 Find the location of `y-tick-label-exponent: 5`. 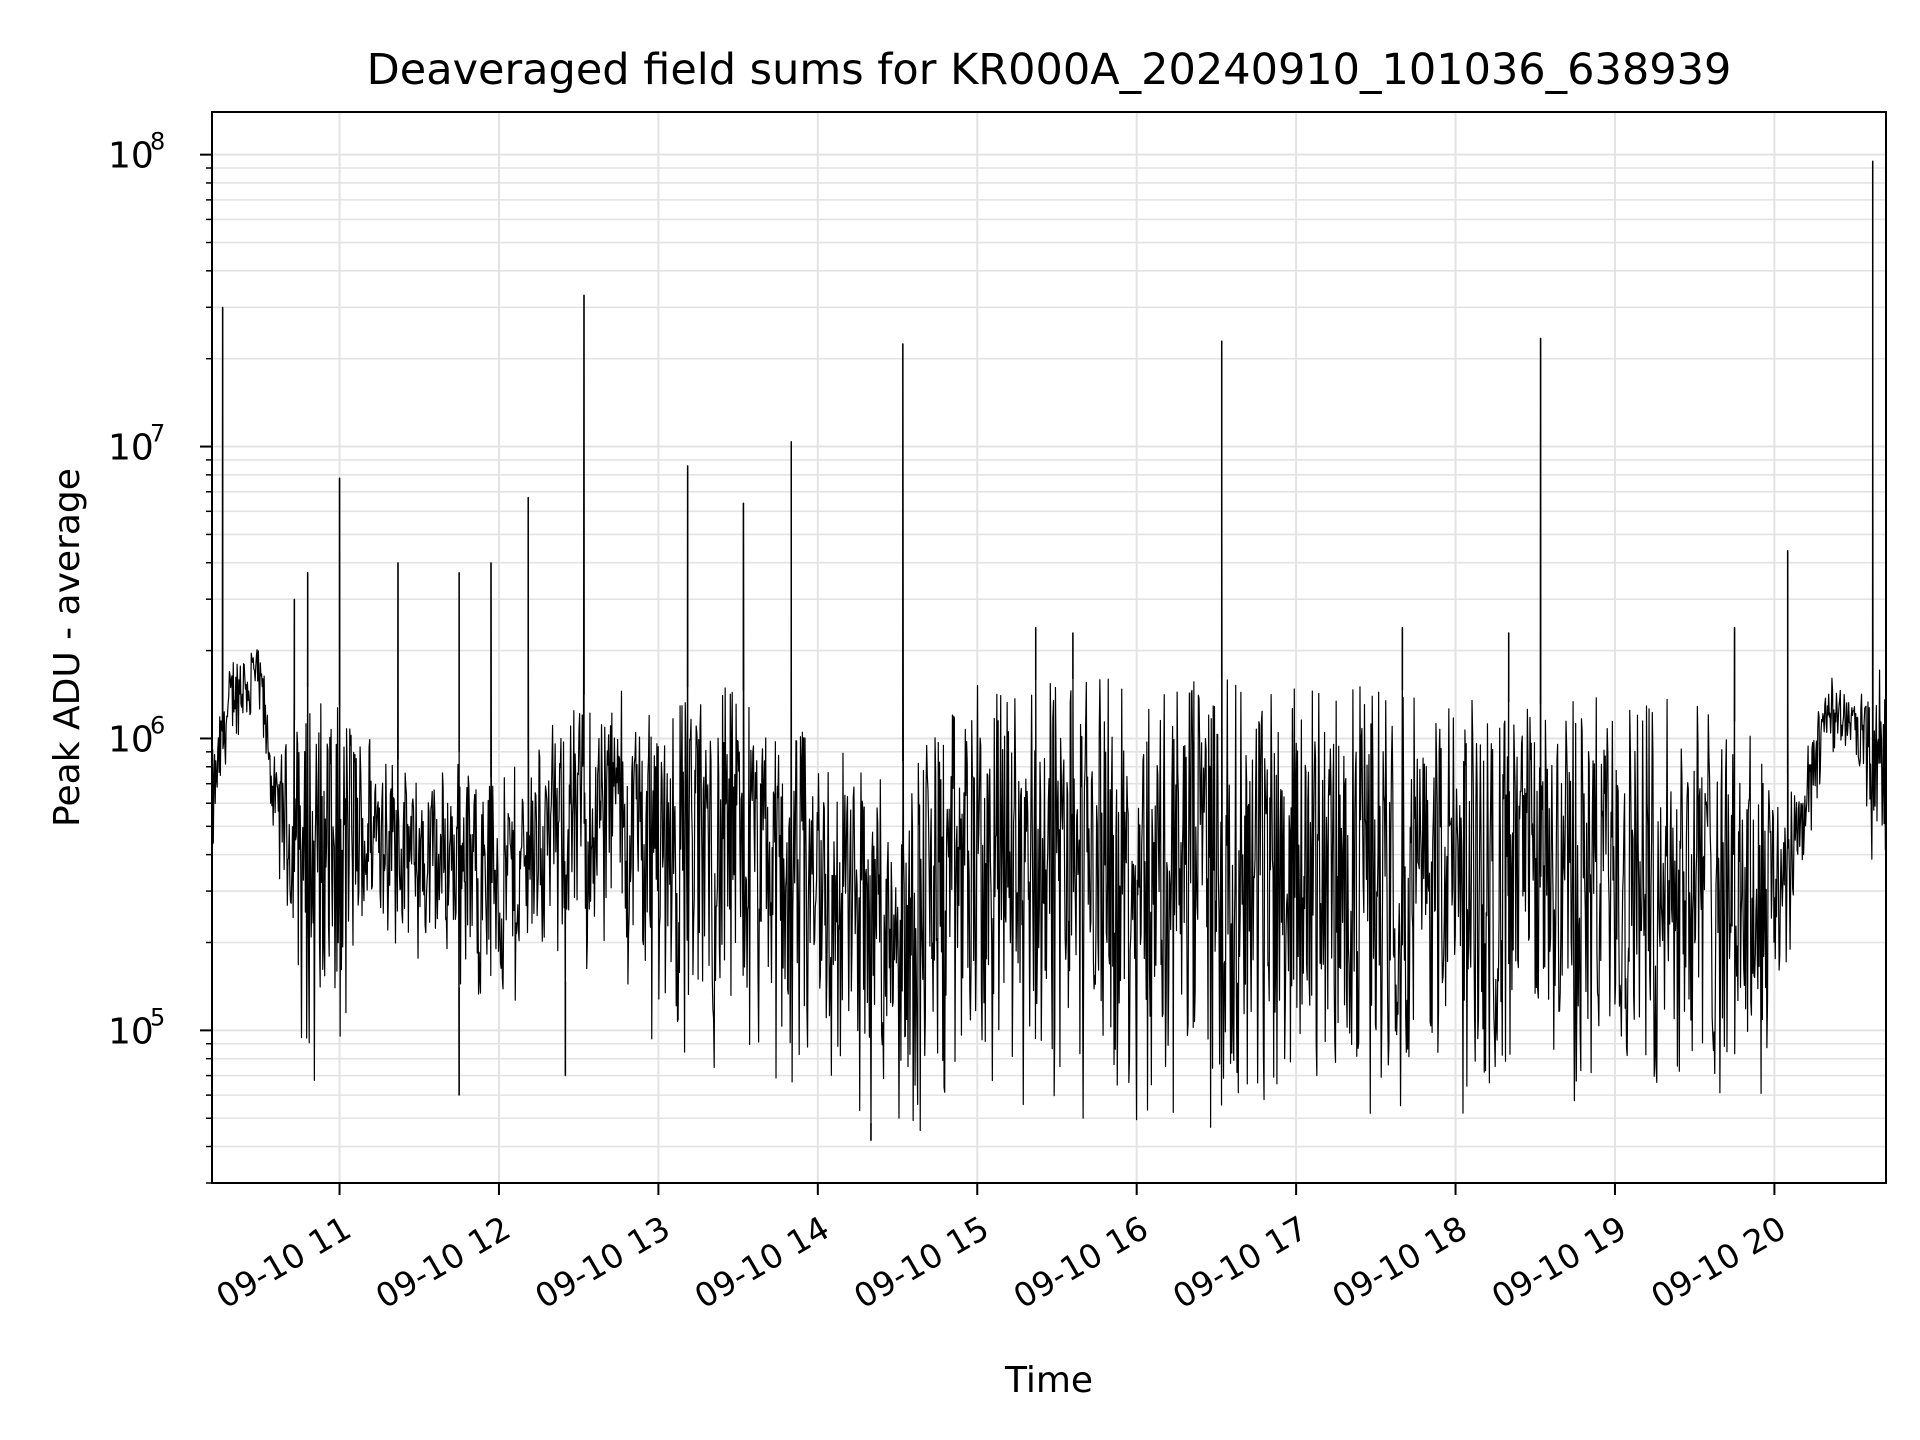

y-tick-label-exponent: 5 is located at coordinates (157, 1017).